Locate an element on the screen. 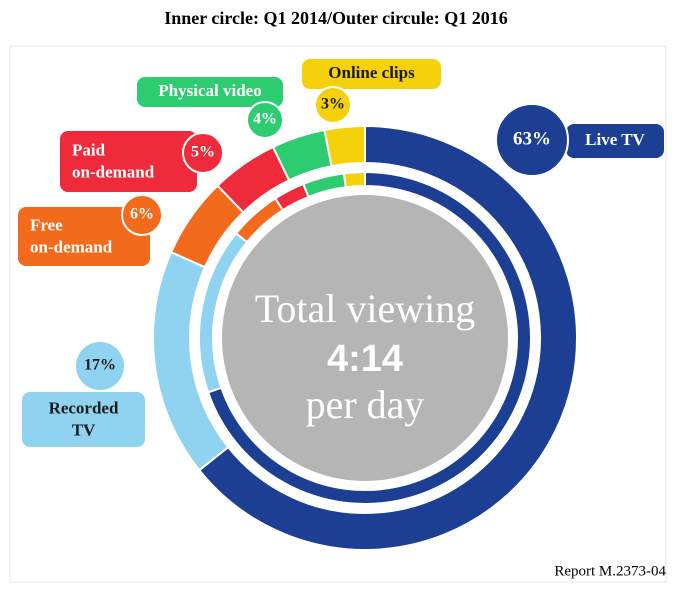  value-label: 3% is located at coordinates (333, 104).